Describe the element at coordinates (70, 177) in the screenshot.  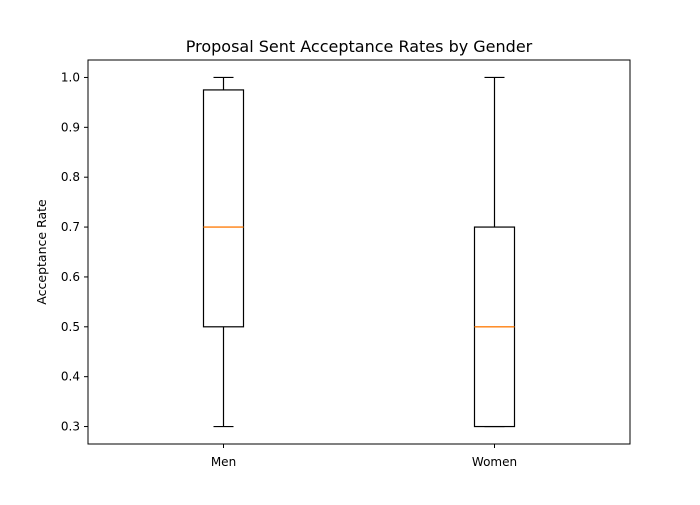
I see `y-tick-label: 0.8` at that location.